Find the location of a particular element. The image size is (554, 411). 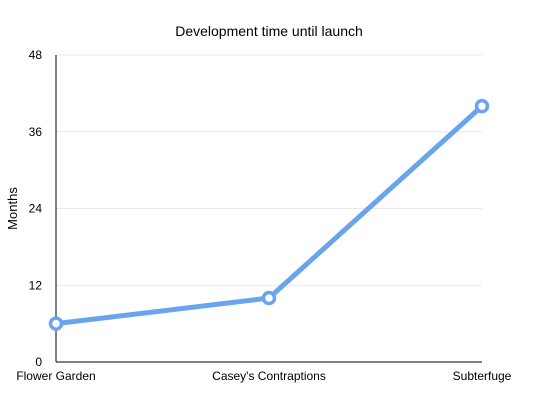

x-tick-label: Casey's Contraptions is located at coordinates (269, 376).